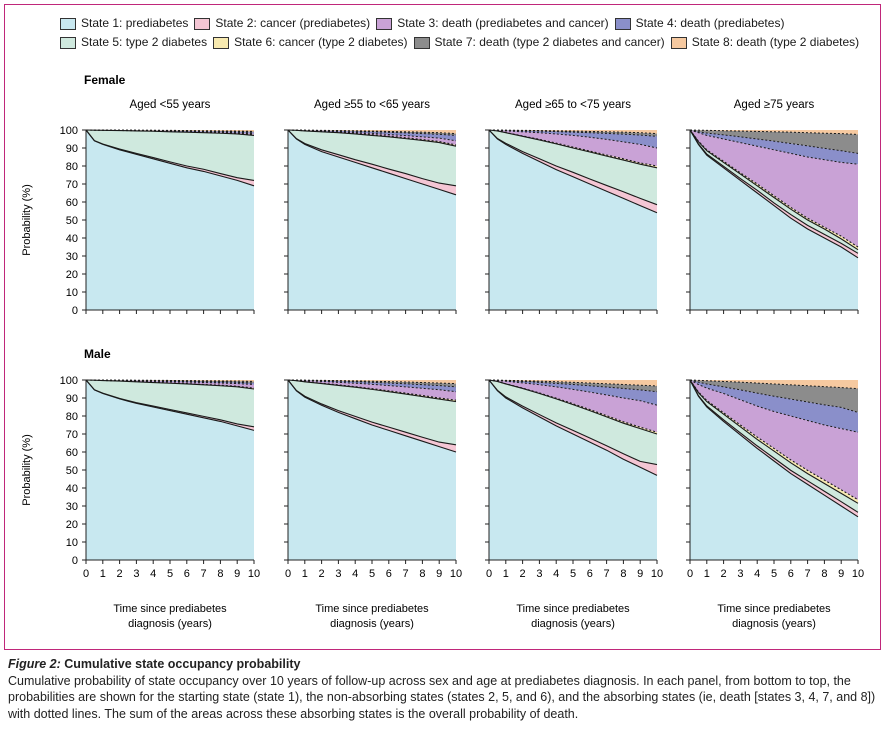 The height and width of the screenshot is (736, 889). What do you see at coordinates (103, 574) in the screenshot?
I see `x-tick-label: 1` at bounding box center [103, 574].